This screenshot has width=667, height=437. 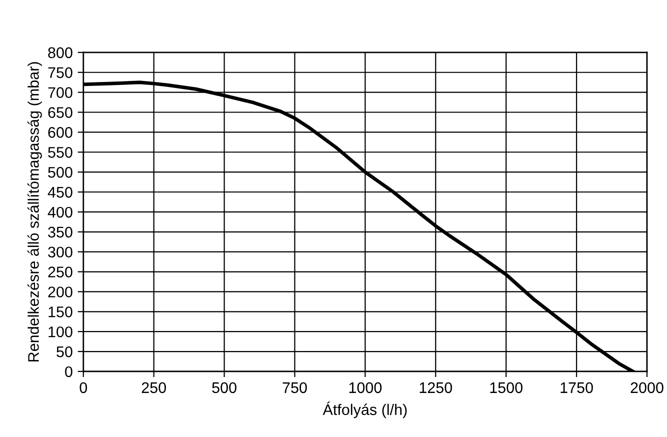 What do you see at coordinates (576, 388) in the screenshot?
I see `x-tick-label: 1750` at bounding box center [576, 388].